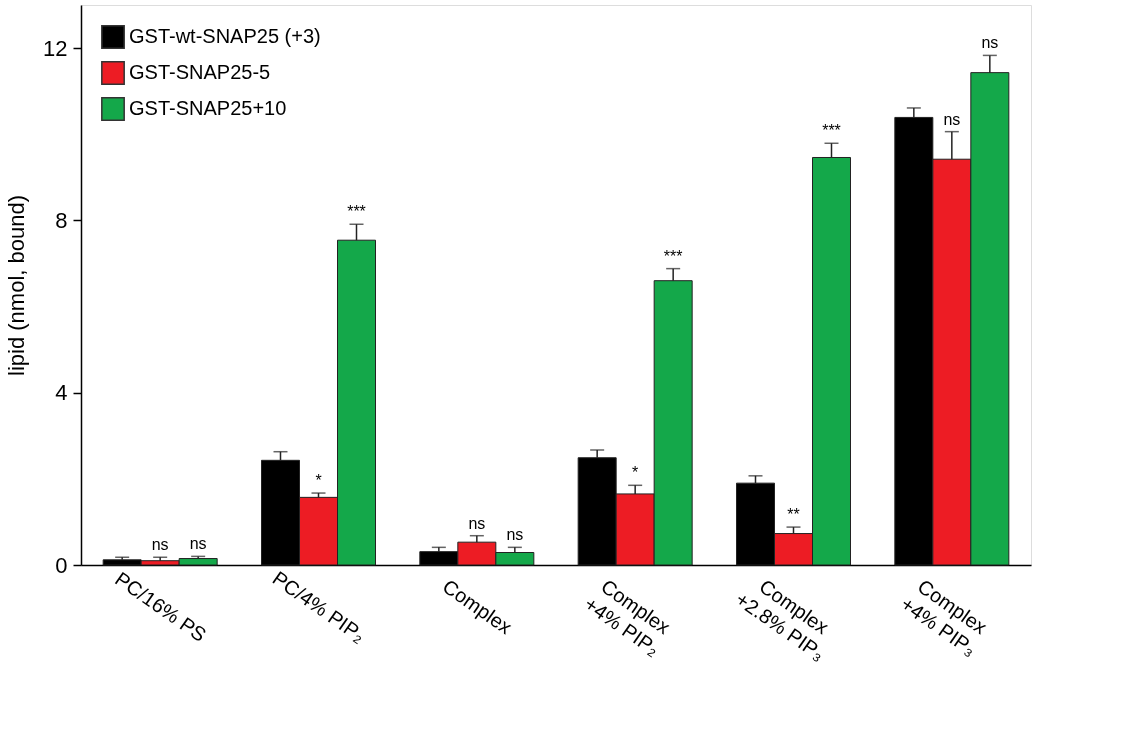 The height and width of the screenshot is (740, 1123). What do you see at coordinates (61, 393) in the screenshot?
I see `y-tick-label: 4` at bounding box center [61, 393].